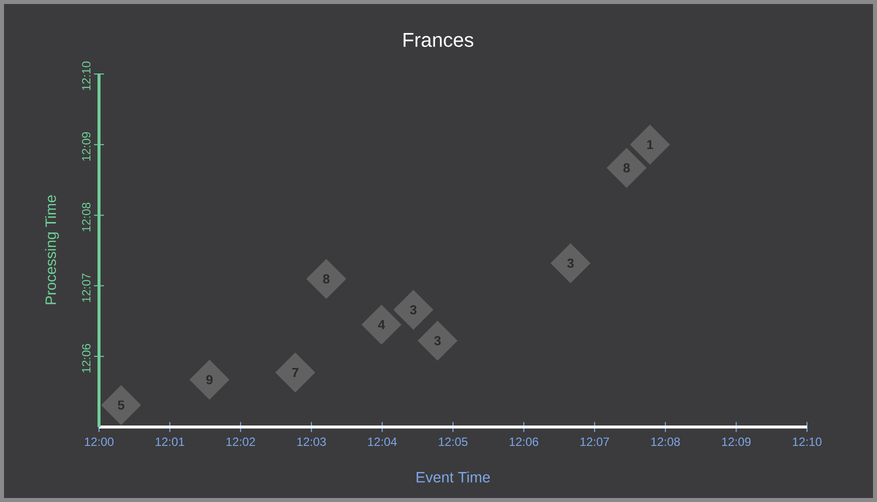 This screenshot has width=877, height=502. Describe the element at coordinates (594, 442) in the screenshot. I see `x-tick-label: 12:07` at that location.